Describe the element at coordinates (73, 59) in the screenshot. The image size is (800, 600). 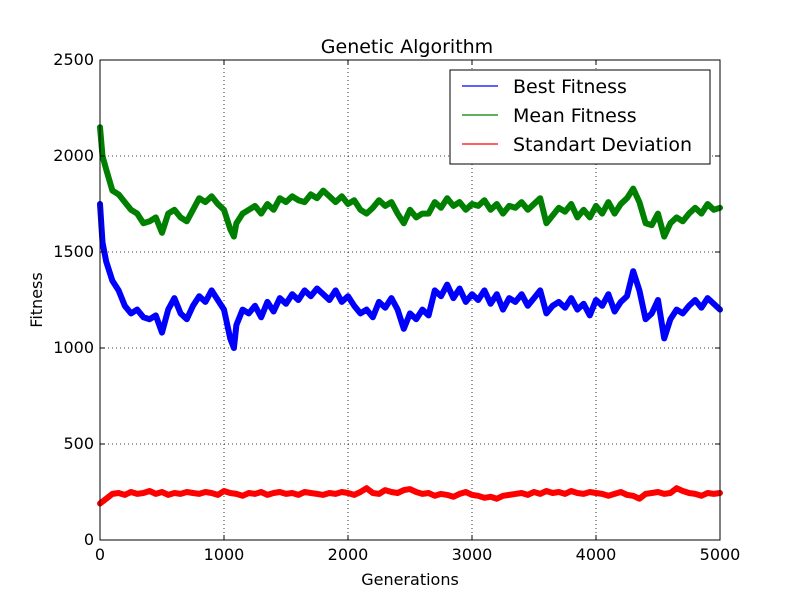
I see `y-tick-label: 2500` at that location.